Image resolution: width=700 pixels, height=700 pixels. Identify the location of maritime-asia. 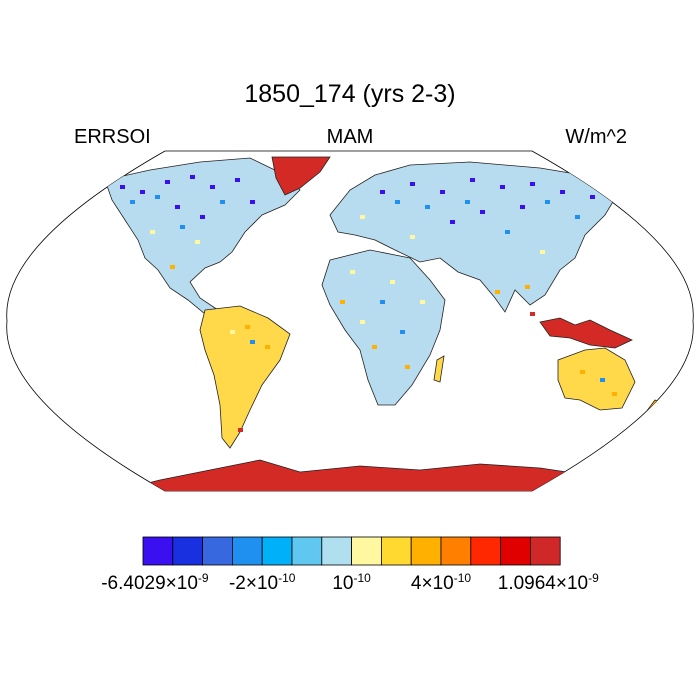
(586, 333).